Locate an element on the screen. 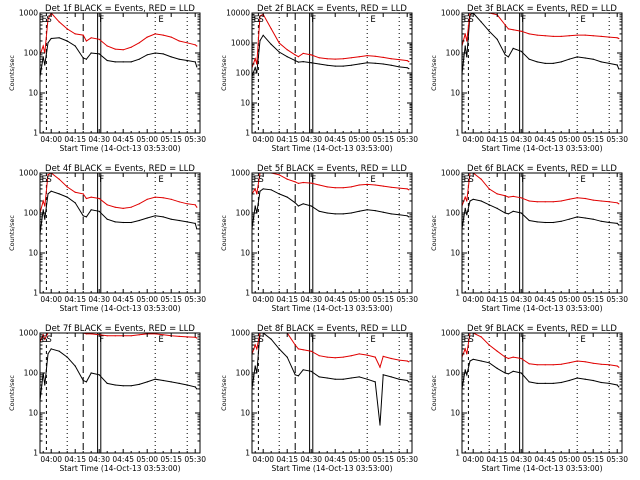  plot-area is located at coordinates (331, 393).